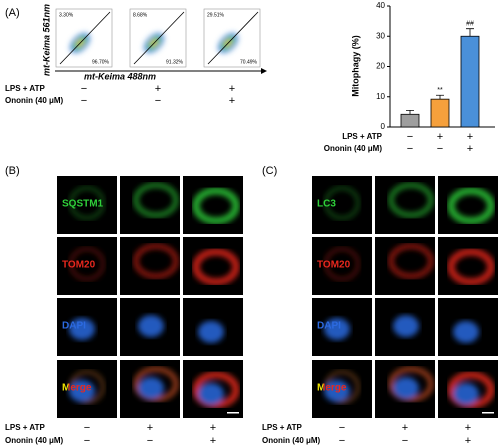 The height and width of the screenshot is (447, 500). I want to click on y-tick-label: 40, so click(380, 5).